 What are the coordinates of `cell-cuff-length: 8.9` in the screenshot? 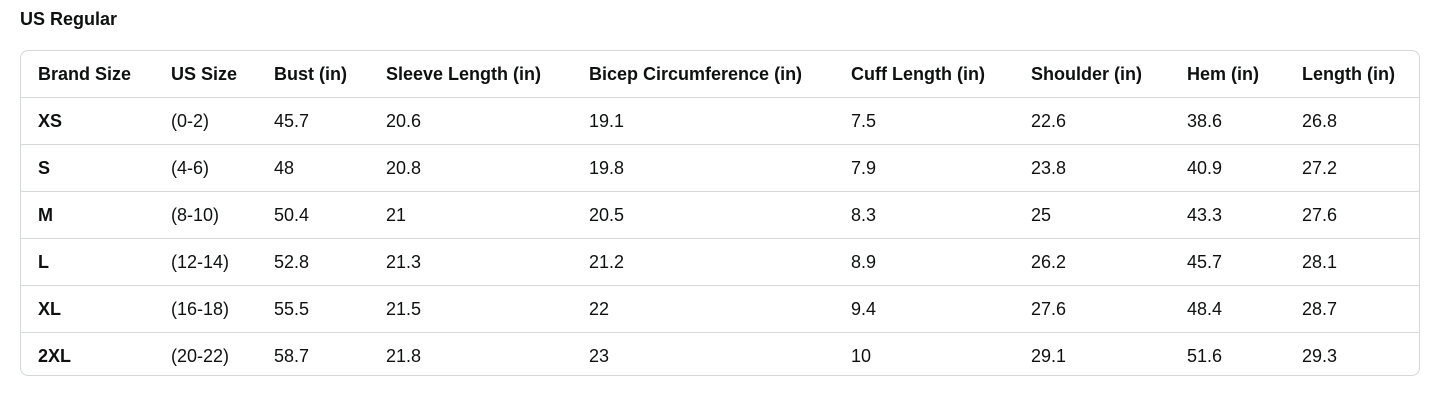 It's located at (924, 262).